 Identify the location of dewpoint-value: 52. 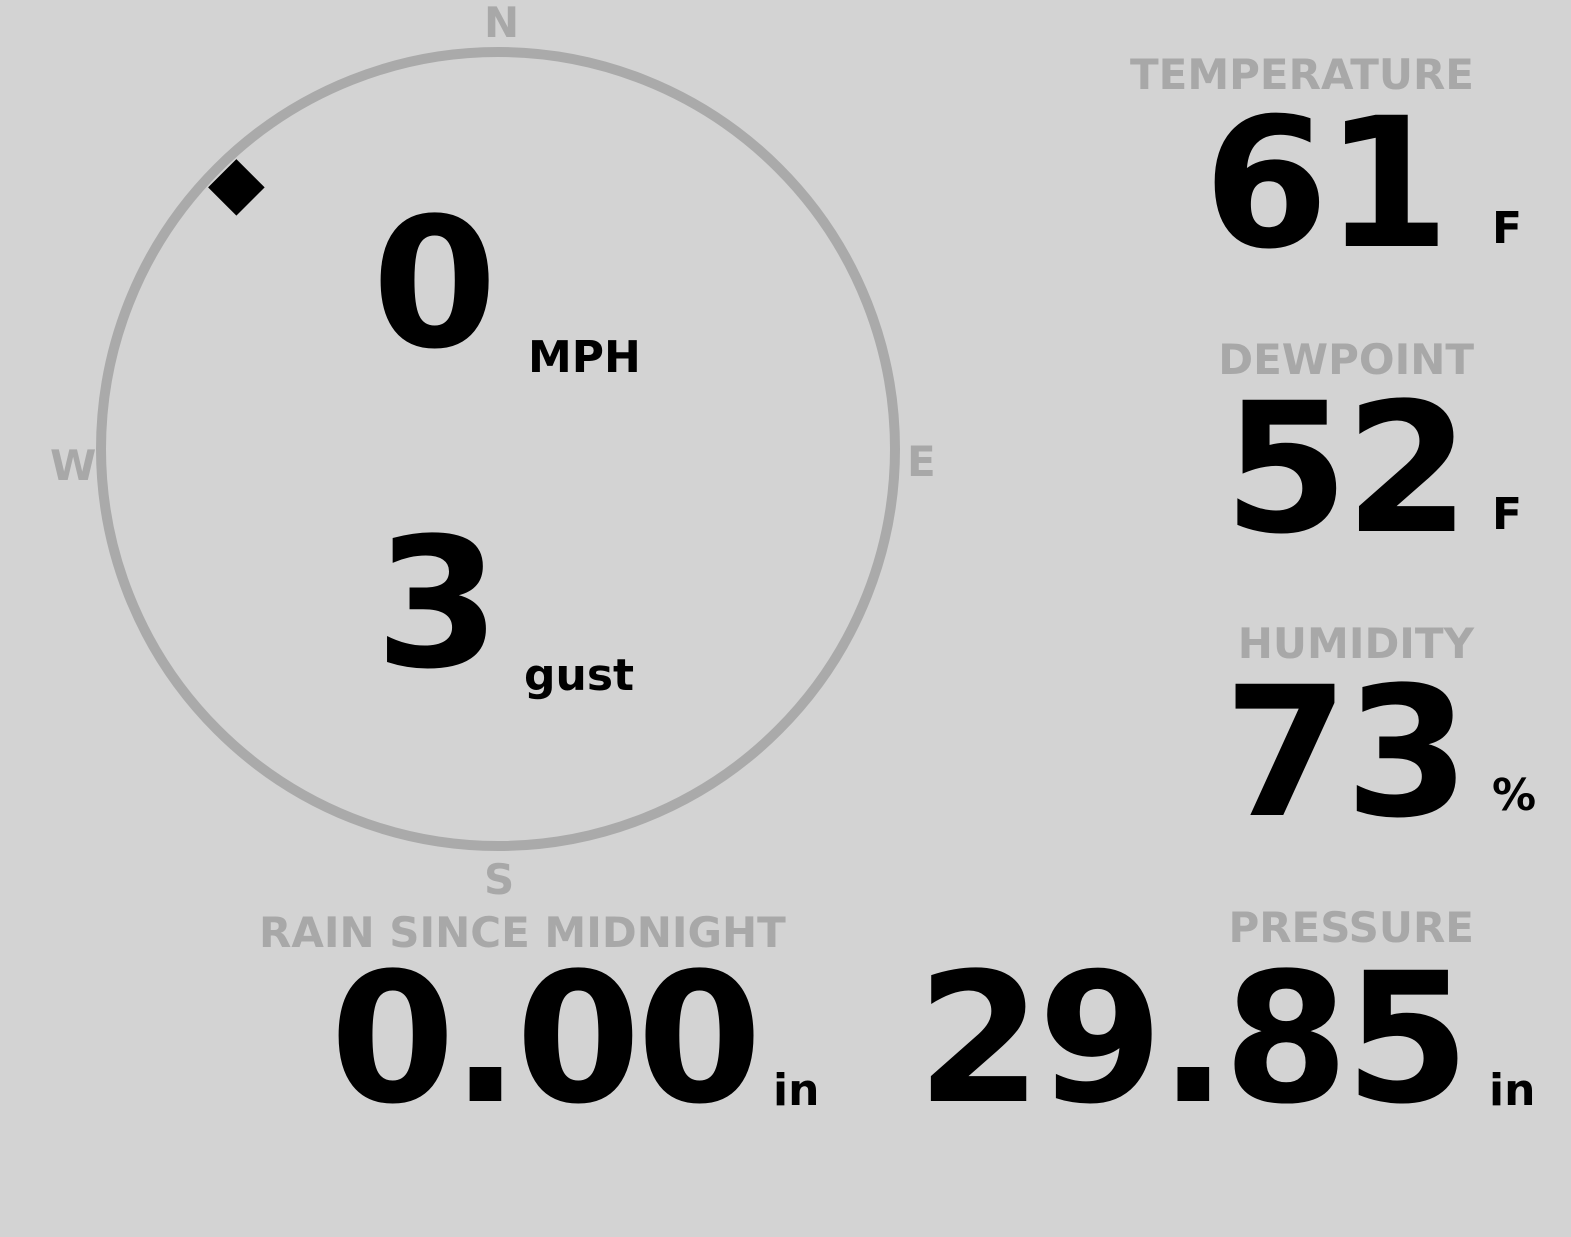
(1346, 469).